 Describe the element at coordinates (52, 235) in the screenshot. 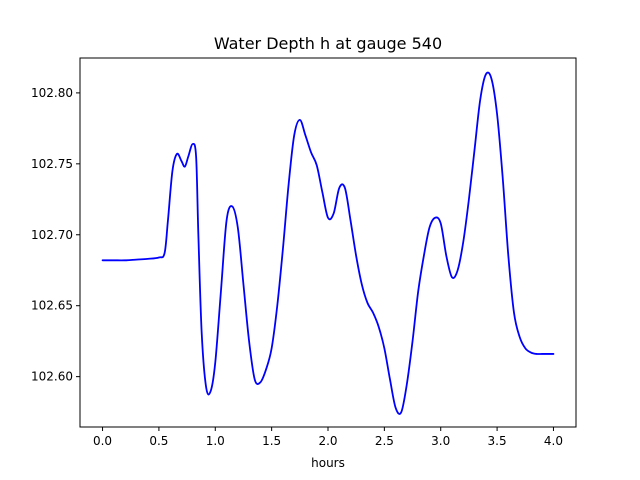

I see `y-tick-label: 102.70` at that location.